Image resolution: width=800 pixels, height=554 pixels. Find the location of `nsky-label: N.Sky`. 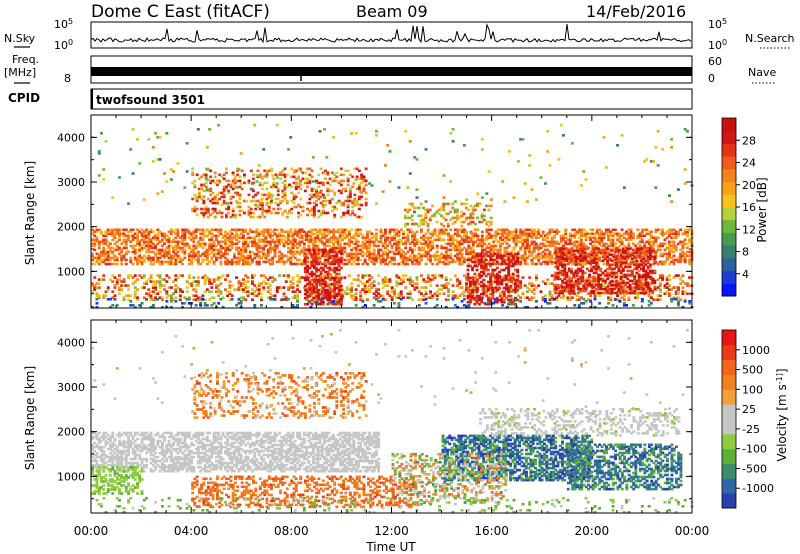

nsky-label: N.Sky is located at coordinates (20, 38).